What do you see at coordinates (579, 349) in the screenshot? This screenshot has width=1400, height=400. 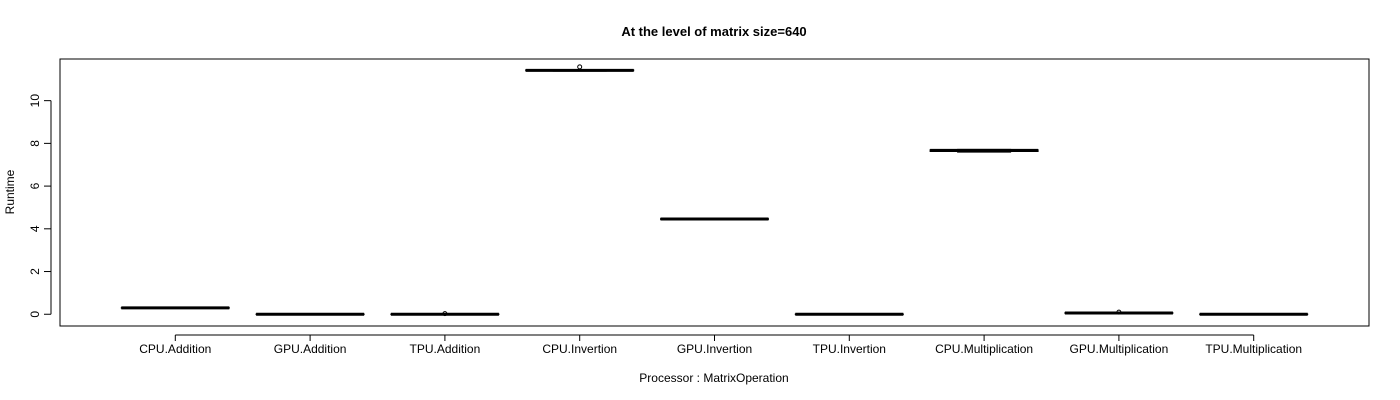 I see `x-tick-label: CPU.Invertion` at bounding box center [579, 349].